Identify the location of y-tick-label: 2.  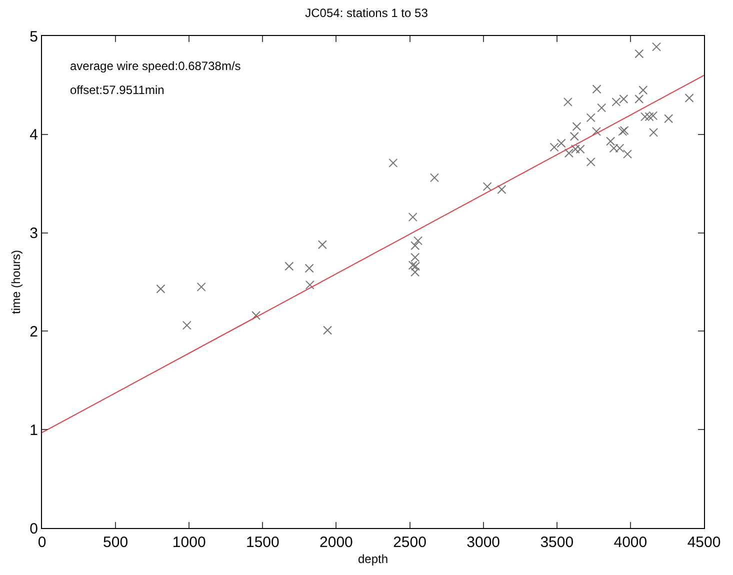
(34, 331).